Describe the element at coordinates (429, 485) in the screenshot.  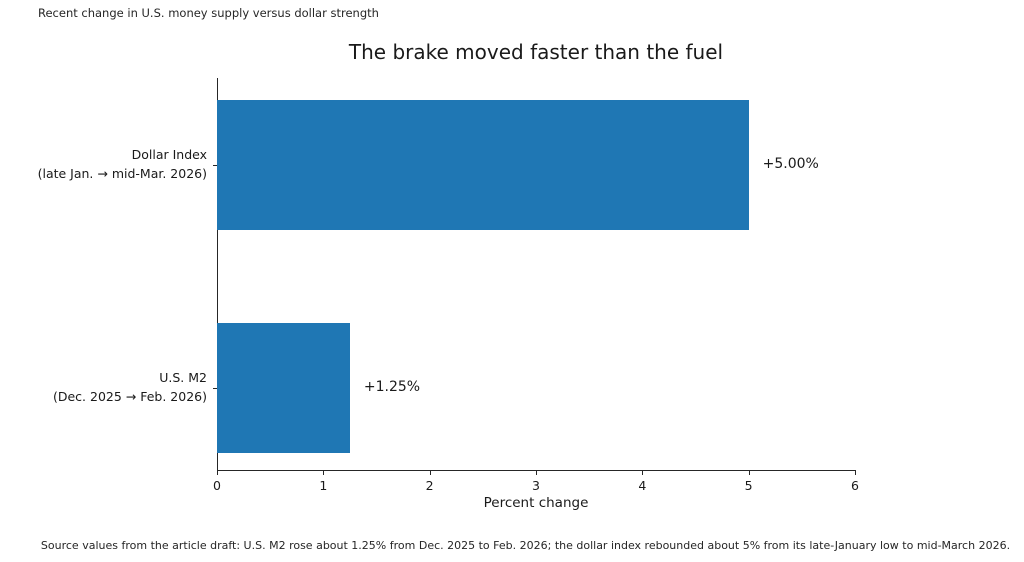
I see `x-tick-label: 2` at that location.